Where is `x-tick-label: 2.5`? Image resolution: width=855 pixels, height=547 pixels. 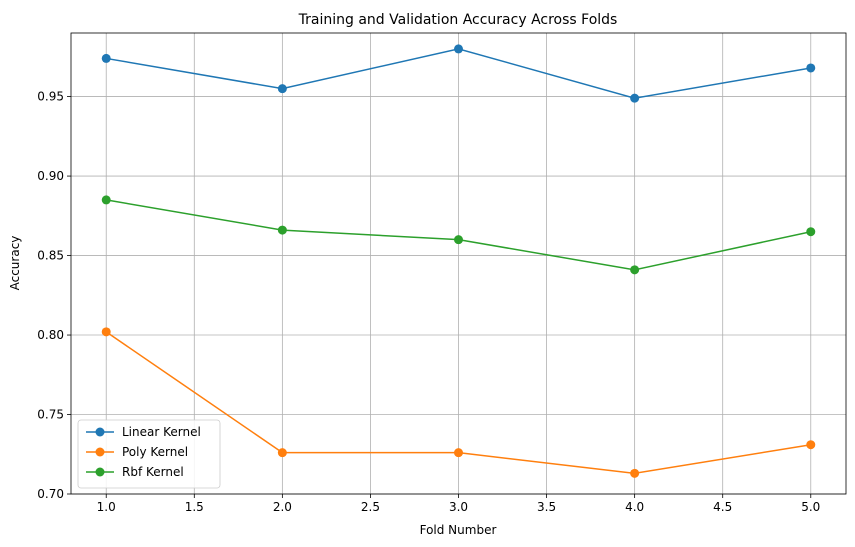
x-tick-label: 2.5 is located at coordinates (370, 507).